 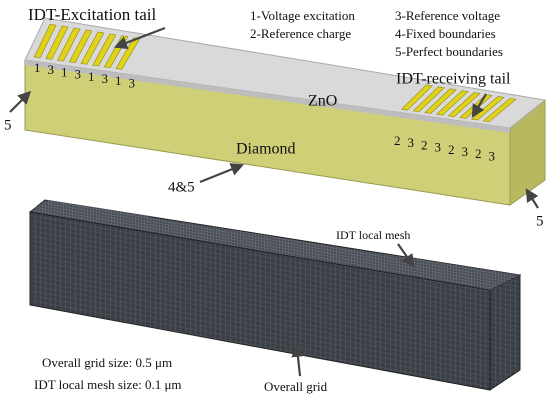 What do you see at coordinates (296, 386) in the screenshot?
I see `overall-grid-label: Overall grid` at bounding box center [296, 386].